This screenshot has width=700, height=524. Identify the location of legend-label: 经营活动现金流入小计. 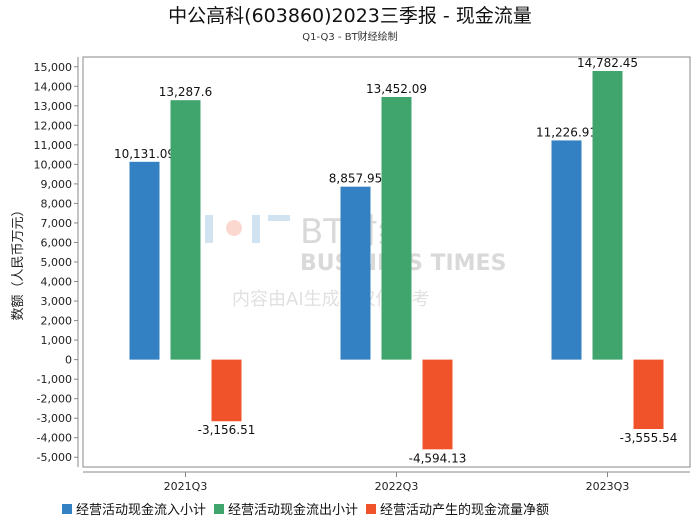
(141, 510).